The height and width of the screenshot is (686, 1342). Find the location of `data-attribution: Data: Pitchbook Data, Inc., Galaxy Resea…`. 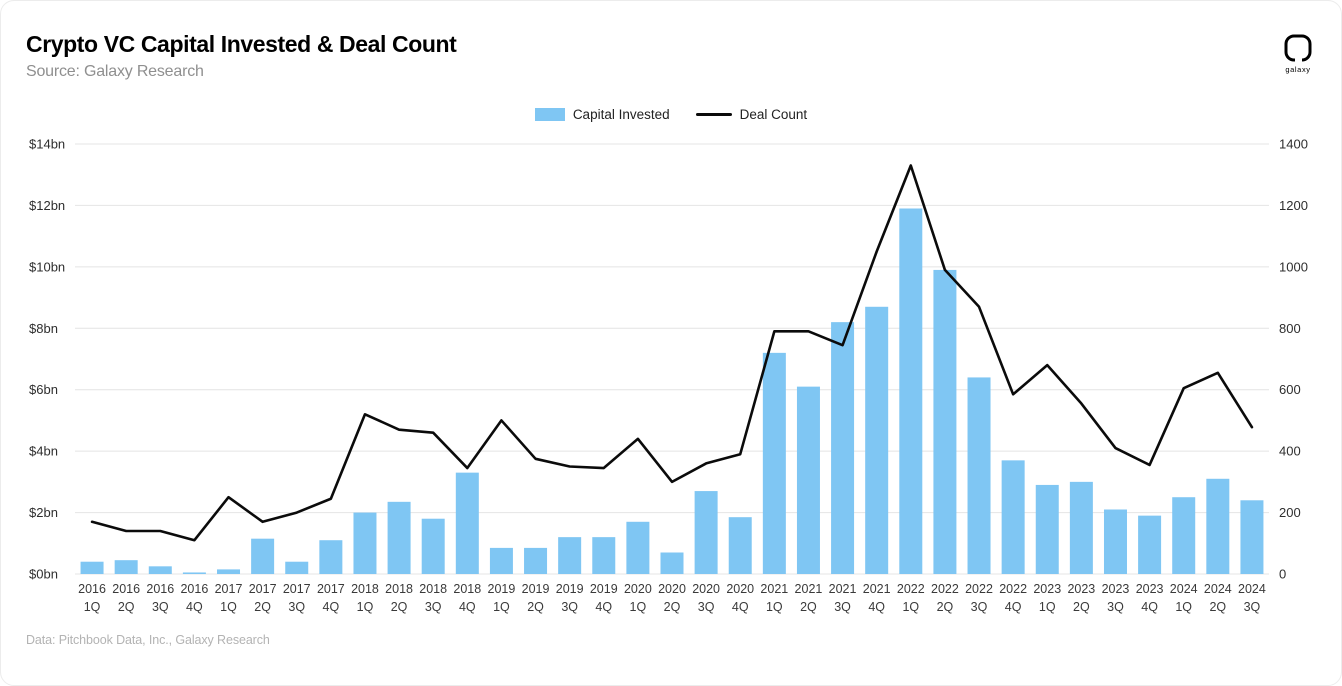

data-attribution: Data: Pitchbook Data, Inc., Galaxy Resea… is located at coordinates (148, 640).